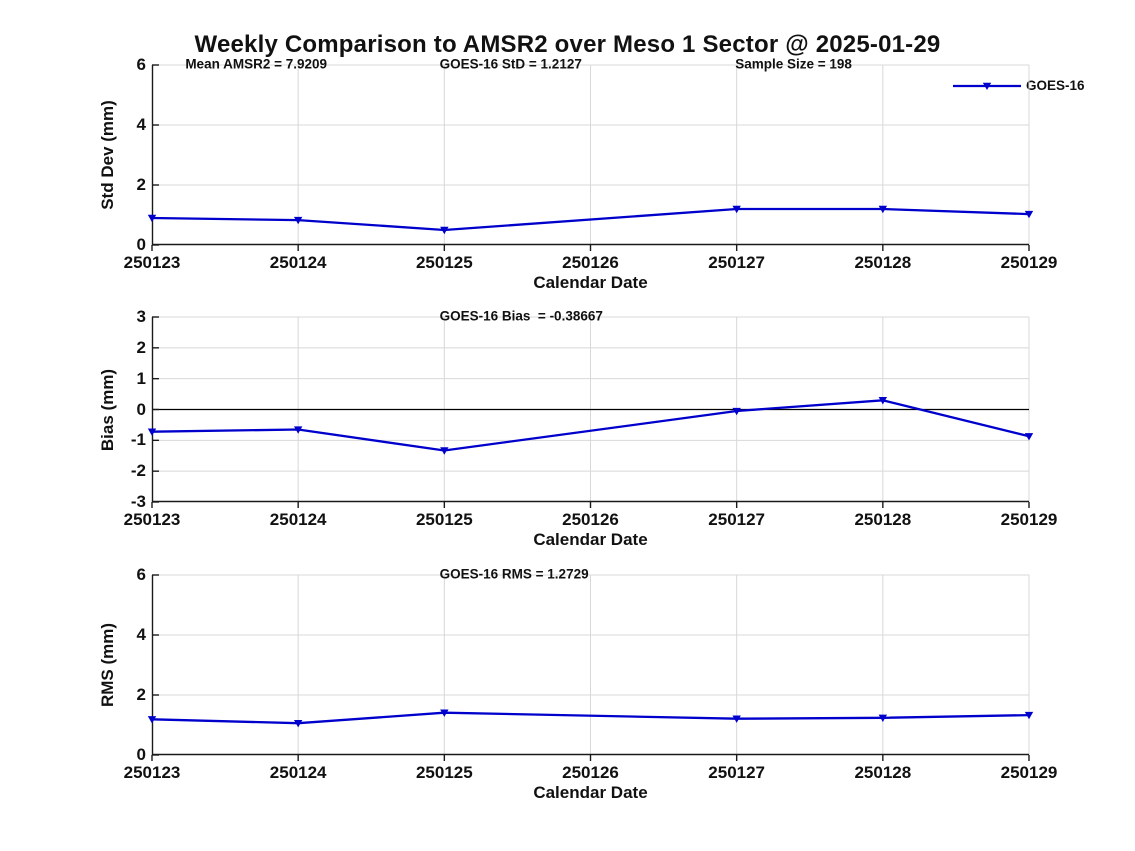 This screenshot has width=1135, height=851. I want to click on std-dev-xtick-label: 250129, so click(1029, 262).